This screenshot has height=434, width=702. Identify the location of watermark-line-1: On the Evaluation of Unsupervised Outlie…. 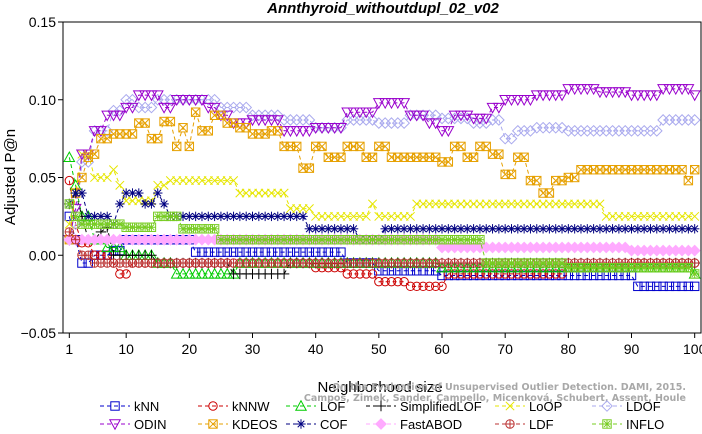
(509, 387).